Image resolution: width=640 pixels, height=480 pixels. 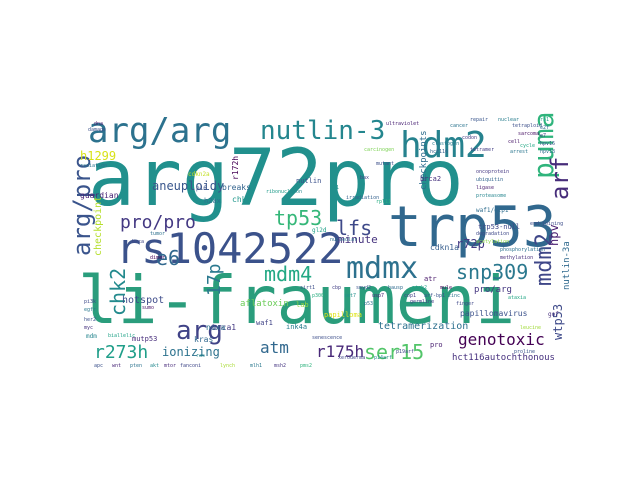 What do you see at coordinates (517, 298) in the screenshot?
I see `cloud-word: ataxia` at bounding box center [517, 298].